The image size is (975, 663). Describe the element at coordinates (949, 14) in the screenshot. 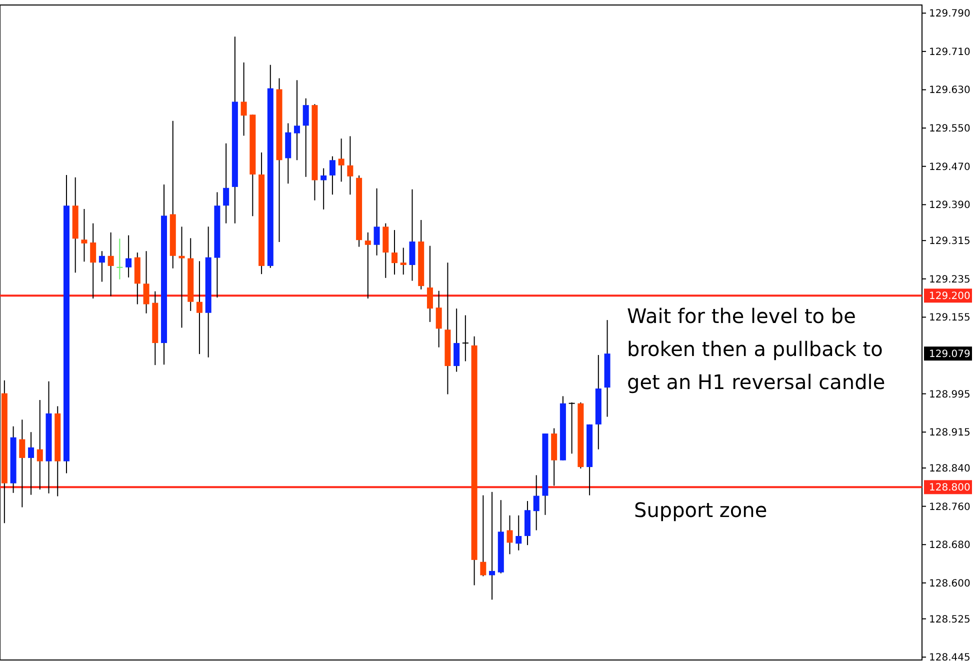

I see `y-tick-label: 129.790` at that location.